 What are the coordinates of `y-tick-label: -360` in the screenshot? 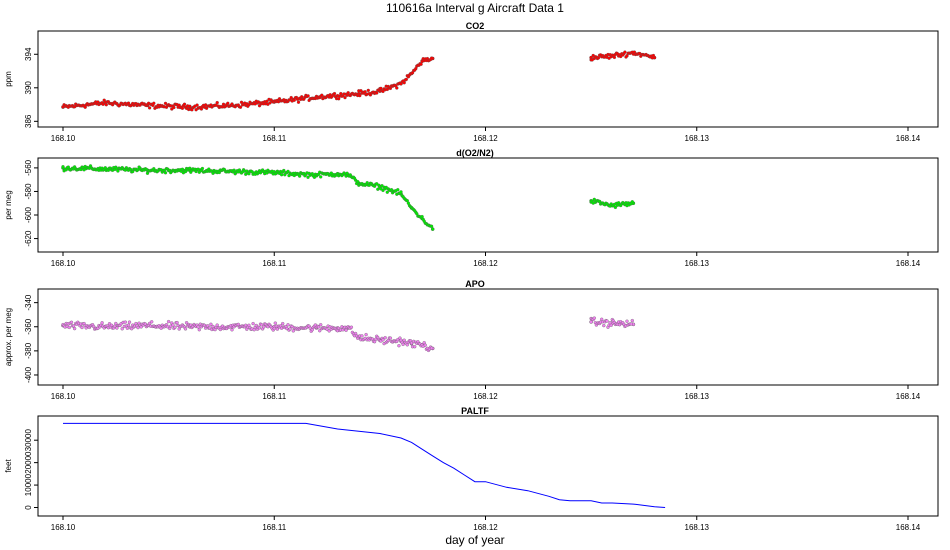 It's located at (28, 326).